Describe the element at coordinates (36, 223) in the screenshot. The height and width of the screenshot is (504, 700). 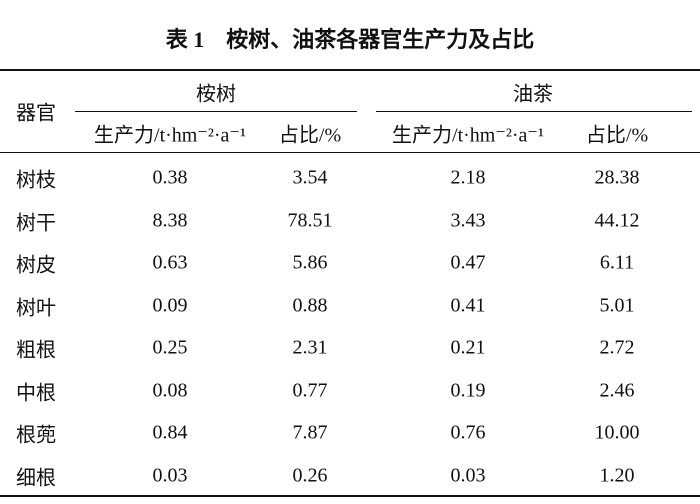
I see `row-label: 树干` at that location.